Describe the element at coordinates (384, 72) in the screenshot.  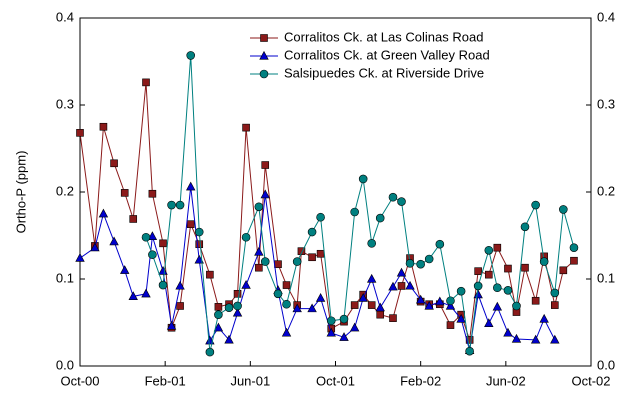
I see `legend-label: Salsipuedes Ck. at Riverside Drive` at that location.